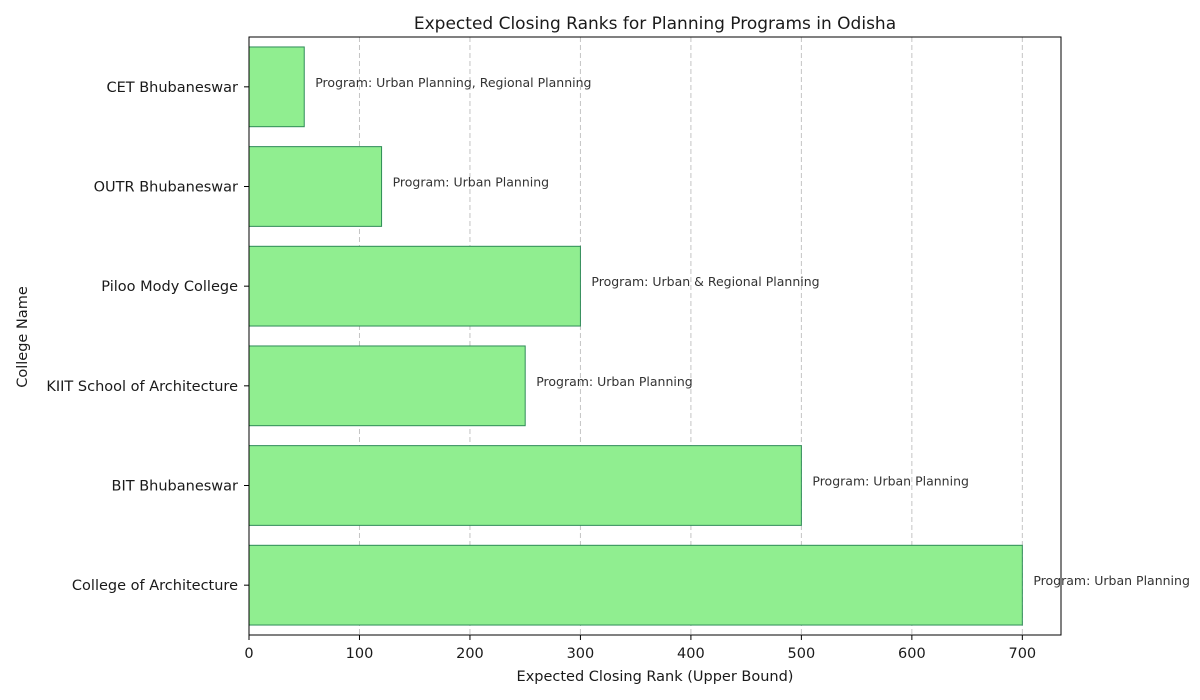 The width and height of the screenshot is (1200, 700). Describe the element at coordinates (912, 654) in the screenshot. I see `x-tick-label: 600` at that location.